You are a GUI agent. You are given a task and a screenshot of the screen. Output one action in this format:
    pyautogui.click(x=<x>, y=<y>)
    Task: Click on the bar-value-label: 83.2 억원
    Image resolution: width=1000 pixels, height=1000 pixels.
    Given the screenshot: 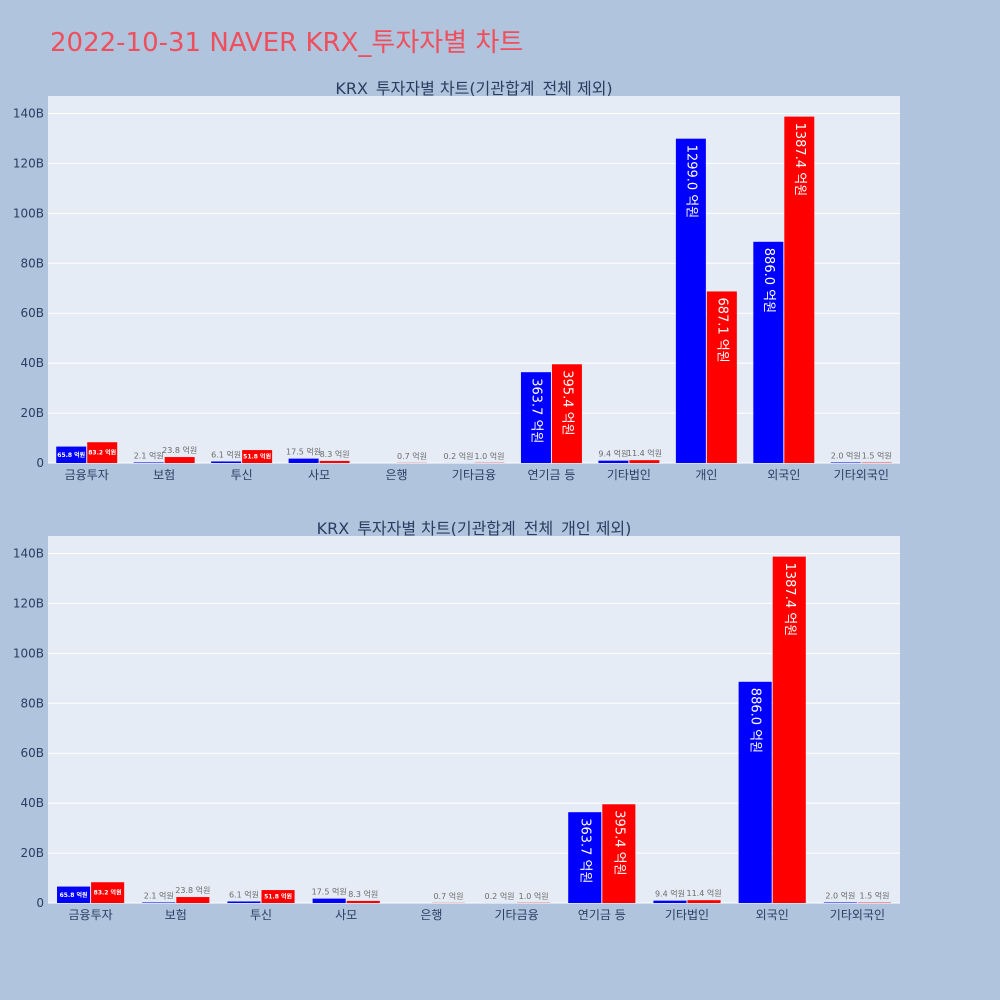 What is the action you would take?
    pyautogui.click(x=102, y=453)
    